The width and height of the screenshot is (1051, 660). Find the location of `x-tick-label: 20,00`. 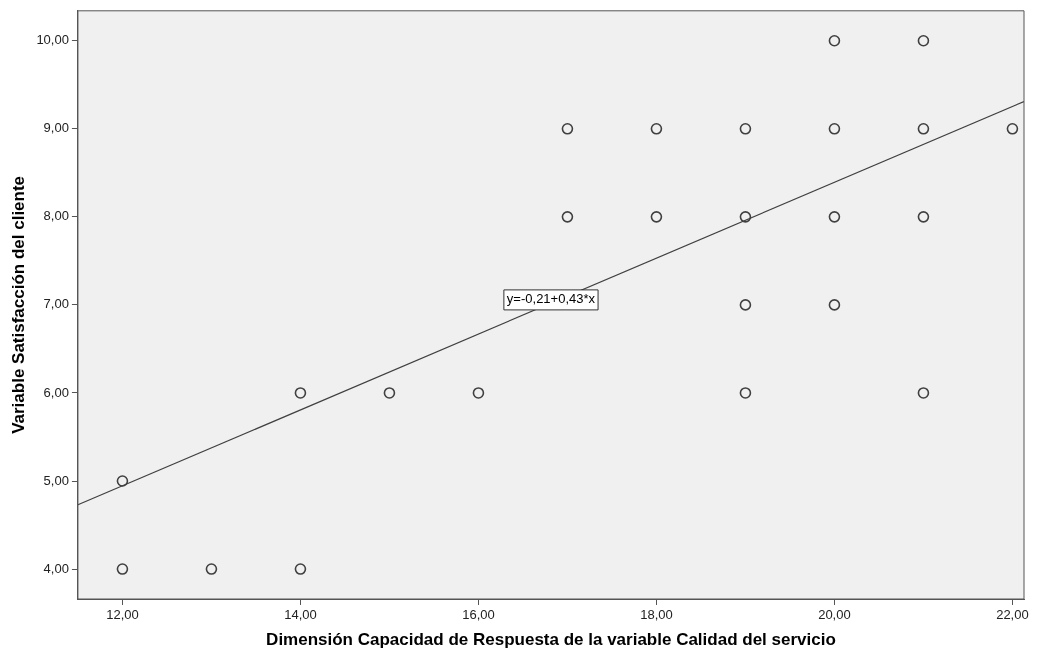

x-tick-label: 20,00 is located at coordinates (834, 615).